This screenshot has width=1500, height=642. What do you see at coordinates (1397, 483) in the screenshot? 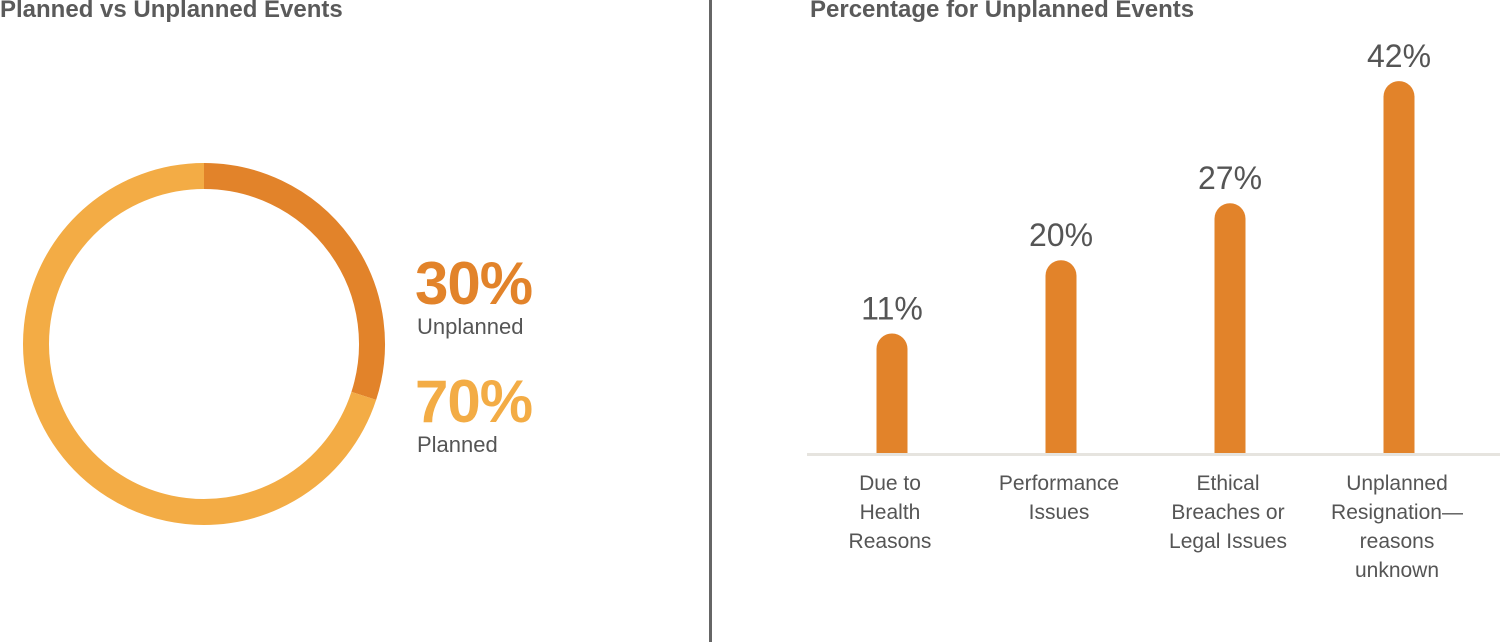
I see `category-label: Unplanned` at bounding box center [1397, 483].